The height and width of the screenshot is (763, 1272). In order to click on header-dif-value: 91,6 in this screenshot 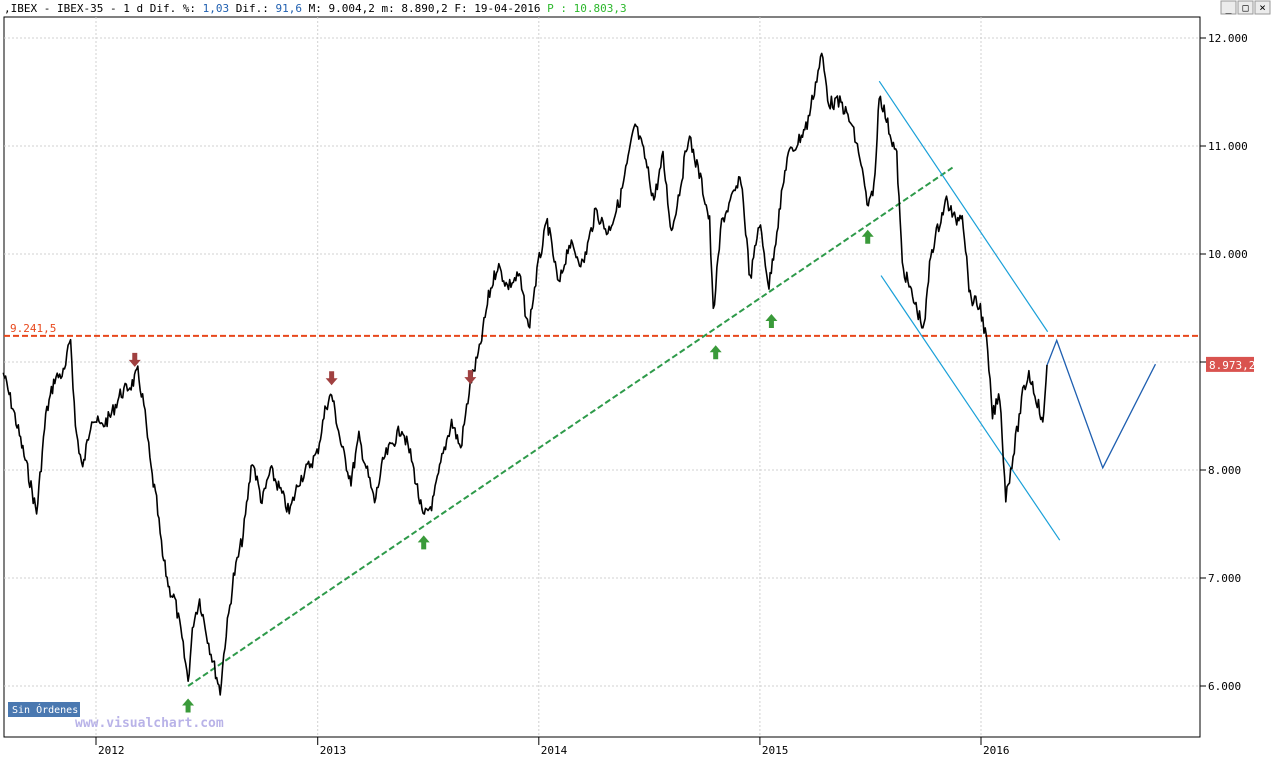, I will do `click(285, 8)`.